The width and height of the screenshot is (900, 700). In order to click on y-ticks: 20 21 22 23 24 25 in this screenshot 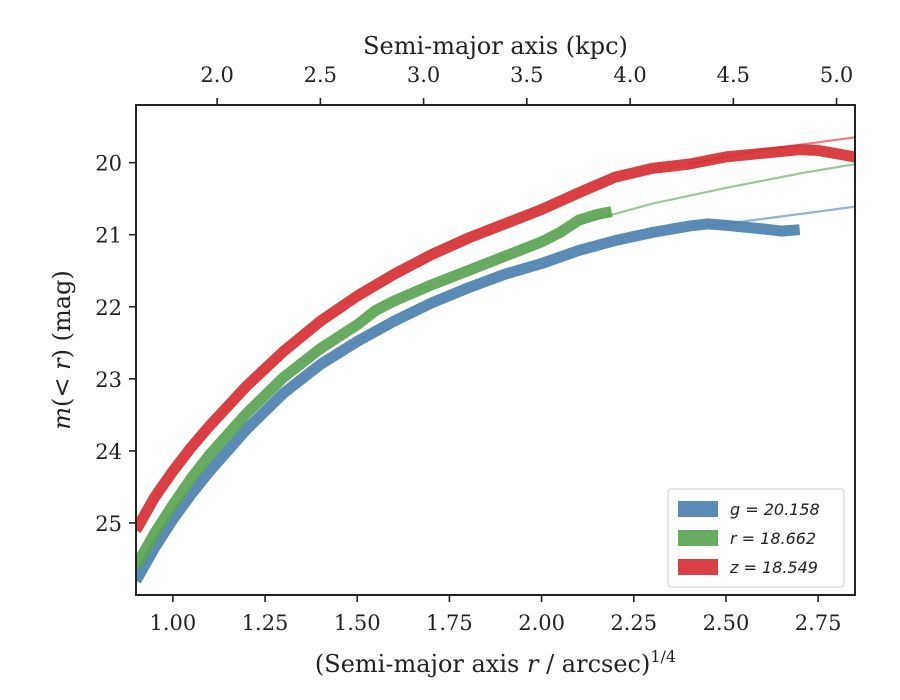, I will do `click(115, 344)`.